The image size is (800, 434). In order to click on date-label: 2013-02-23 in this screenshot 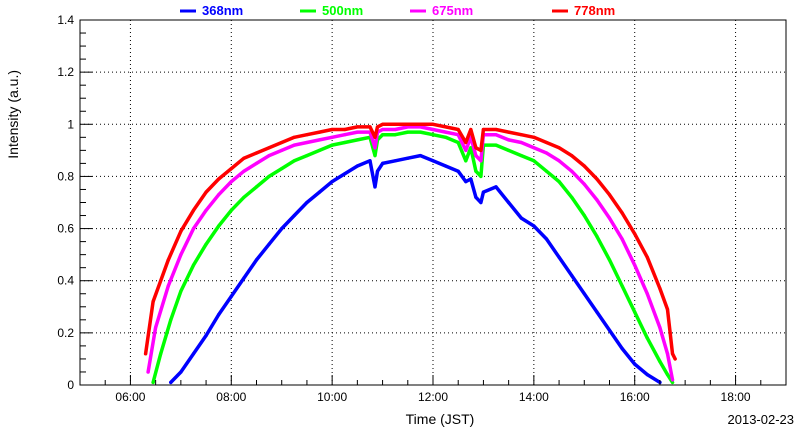, I will do `click(761, 419)`.